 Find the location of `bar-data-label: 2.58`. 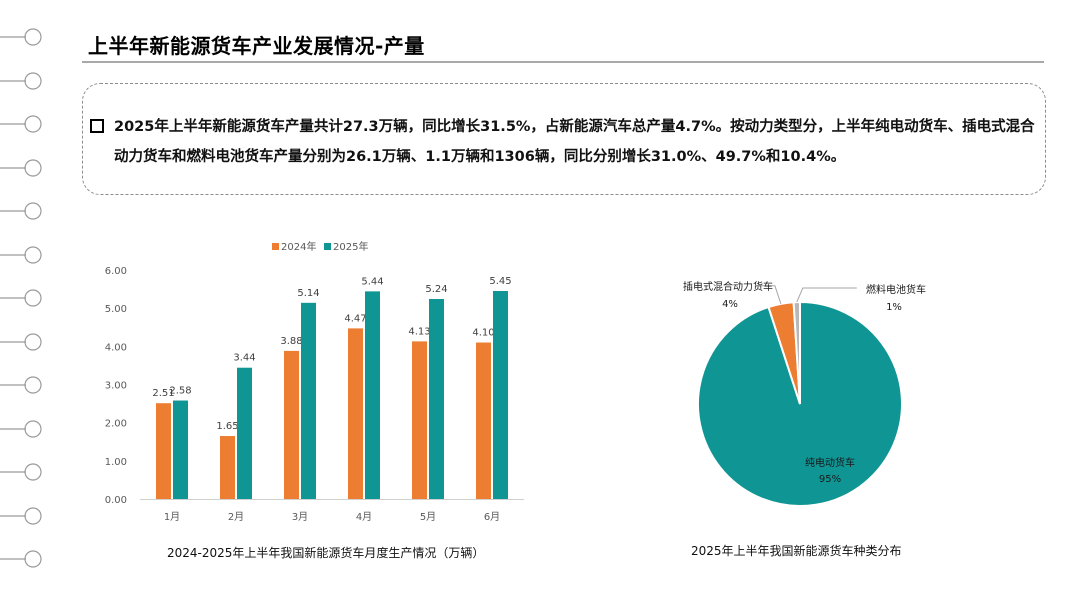

bar-data-label: 2.58 is located at coordinates (180, 391).